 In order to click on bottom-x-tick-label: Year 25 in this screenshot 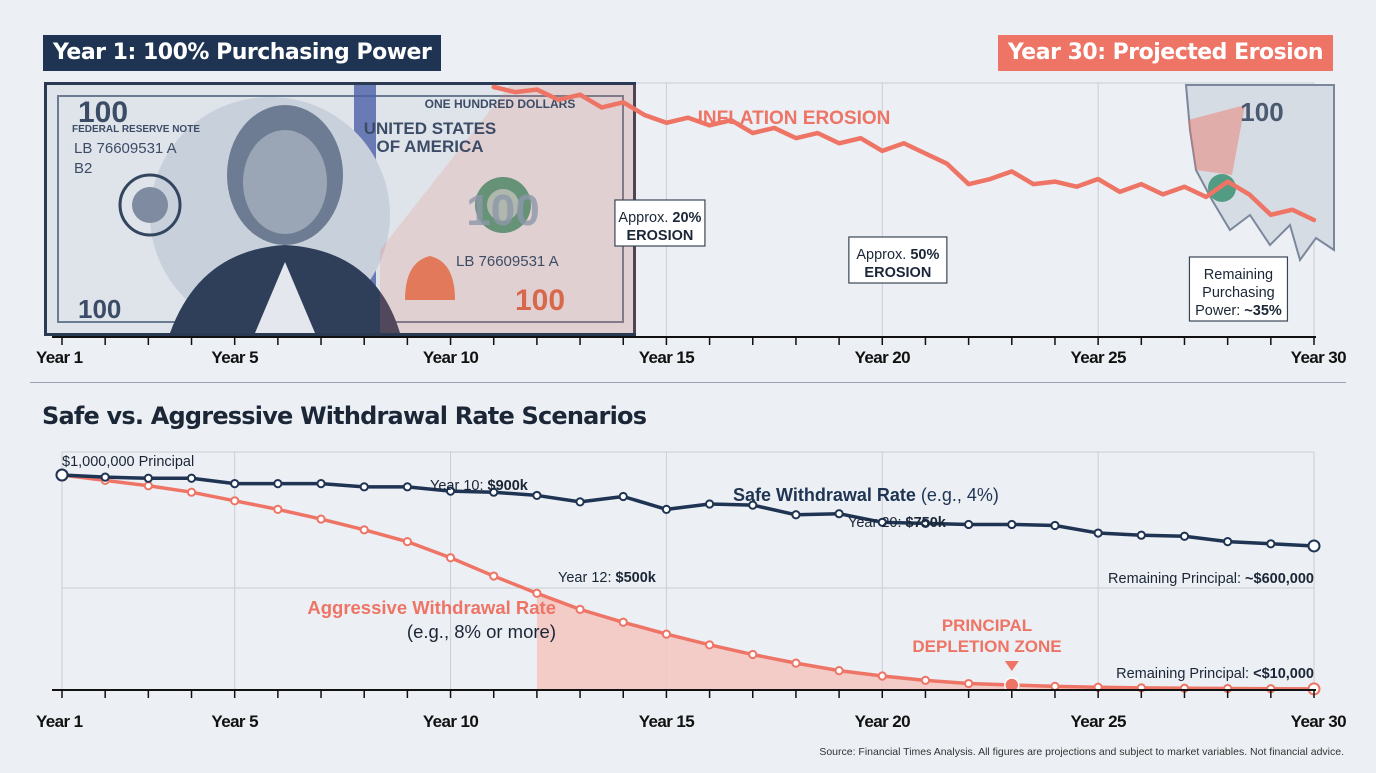, I will do `click(1098, 721)`.